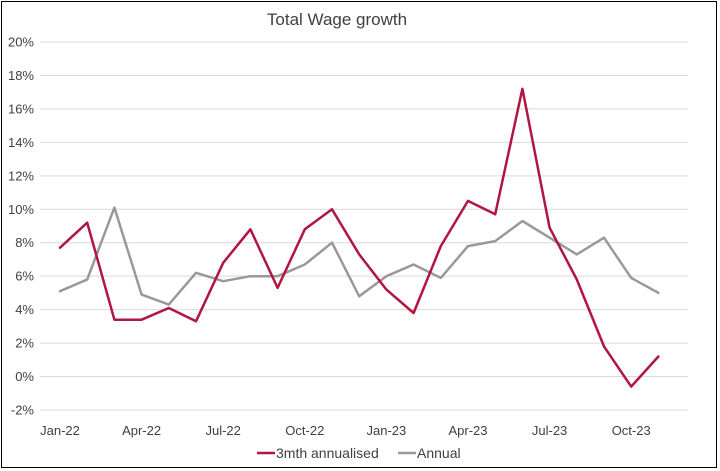 This screenshot has height=471, width=720. Describe the element at coordinates (141, 430) in the screenshot. I see `x-tick-label: Apr-22` at that location.